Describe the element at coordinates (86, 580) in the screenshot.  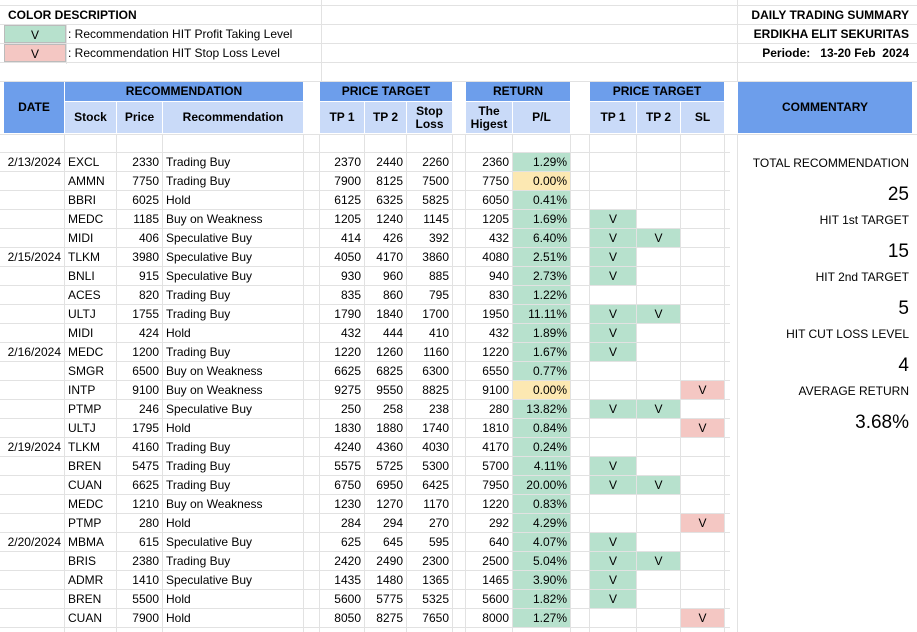
I see `stock-cell: ADMR` at that location.